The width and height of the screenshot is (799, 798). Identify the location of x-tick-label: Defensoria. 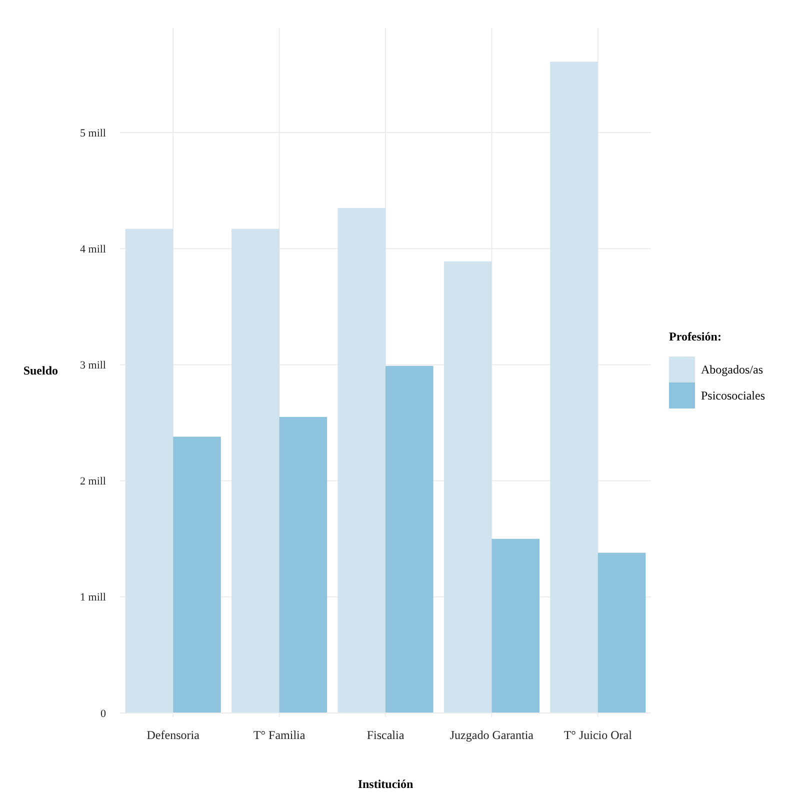
(173, 735).